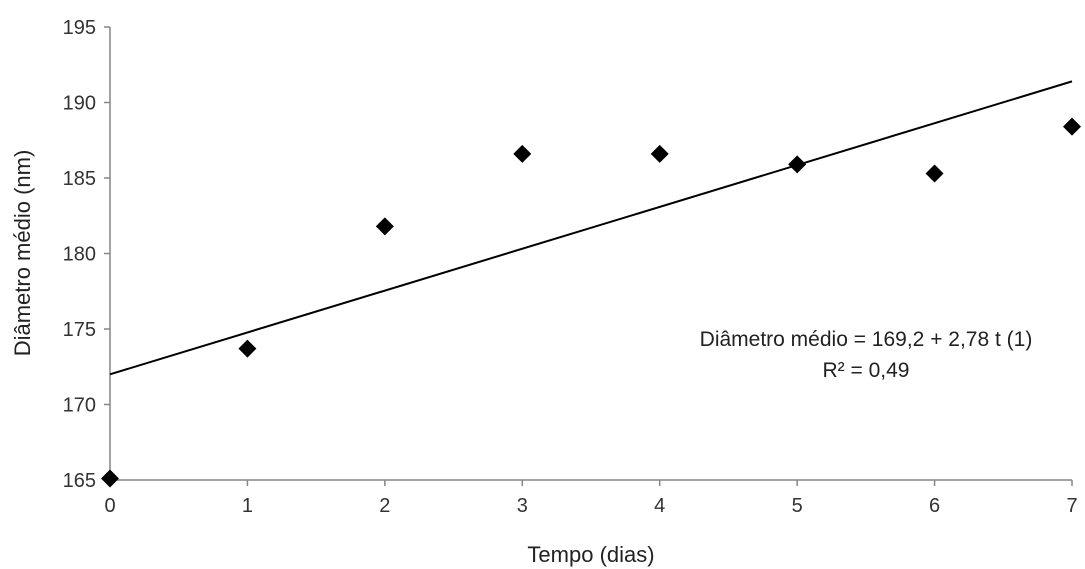 The image size is (1085, 569). I want to click on y-tick-label: 165, so click(79, 481).